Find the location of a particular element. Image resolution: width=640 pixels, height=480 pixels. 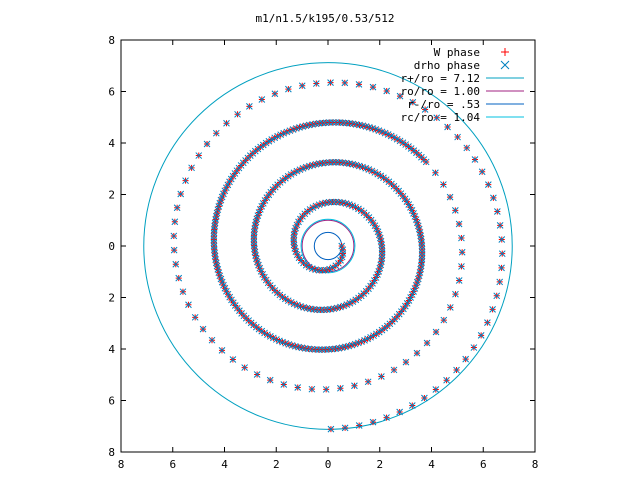

legend-marker is located at coordinates (505, 65).